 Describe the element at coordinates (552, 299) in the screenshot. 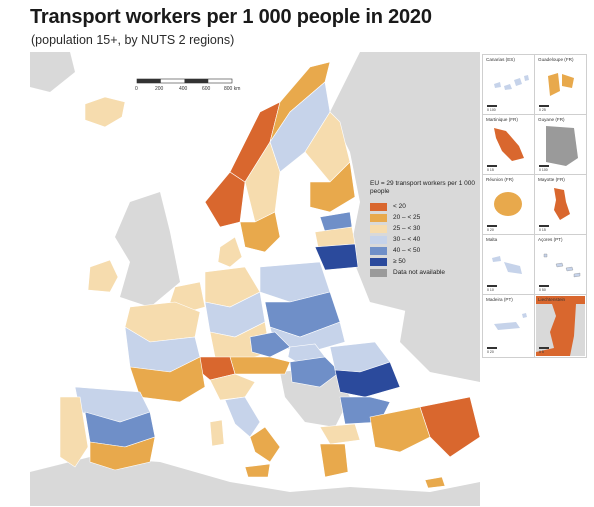

I see `inset-label: Liechtenstein` at that location.